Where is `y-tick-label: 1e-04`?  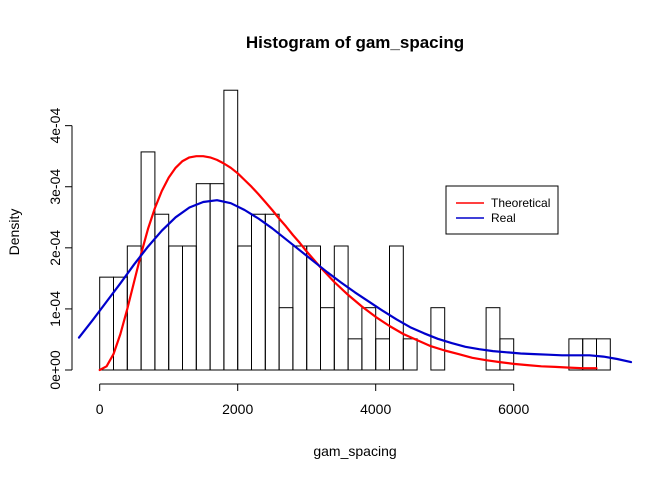 y-tick-label: 1e-04 is located at coordinates (55, 309).